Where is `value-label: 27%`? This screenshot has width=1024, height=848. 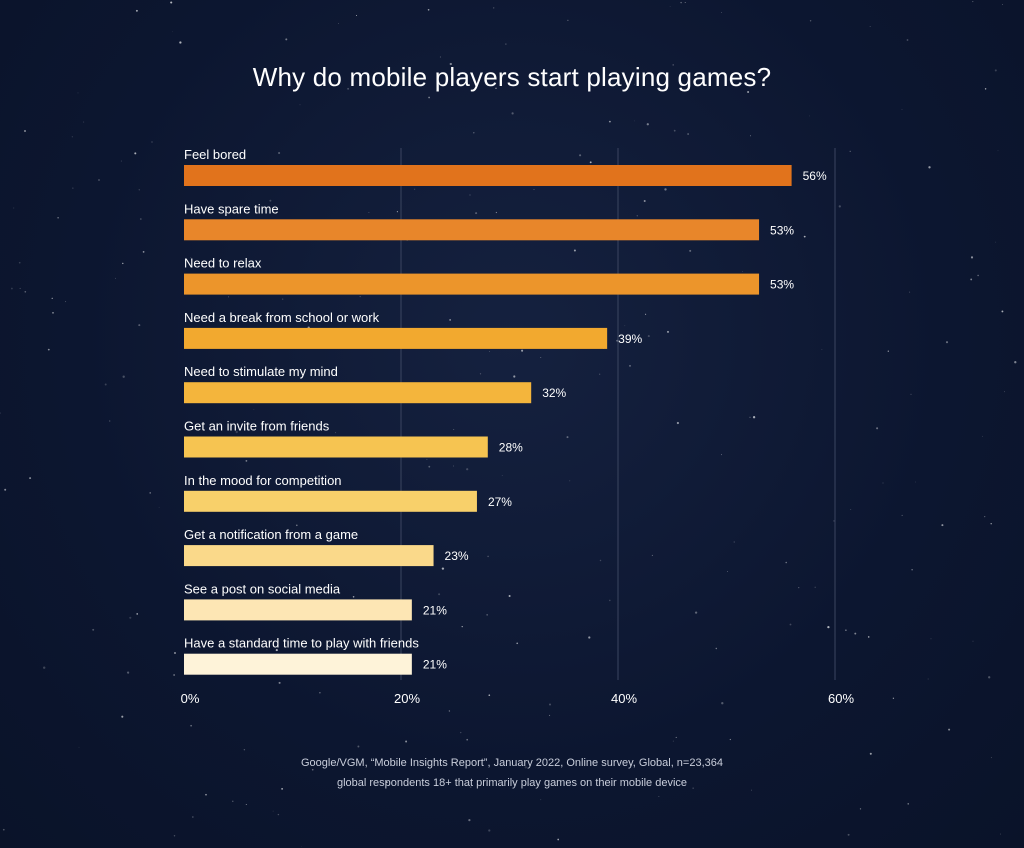
value-label: 27% is located at coordinates (500, 502).